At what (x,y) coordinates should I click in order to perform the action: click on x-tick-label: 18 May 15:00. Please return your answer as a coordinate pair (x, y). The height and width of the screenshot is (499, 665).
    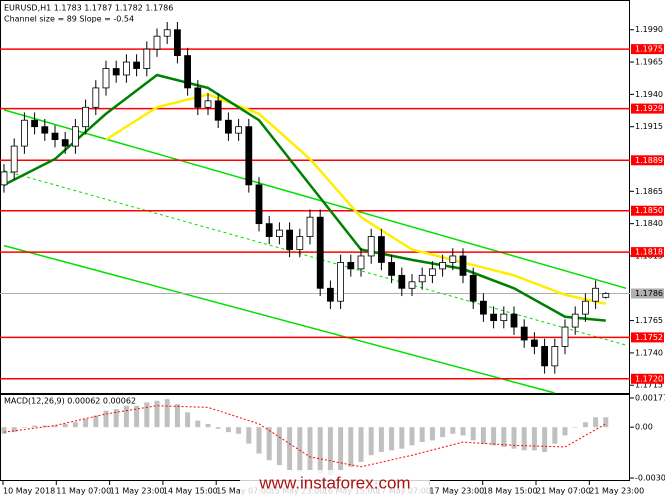
    Looking at the image, I should click on (510, 491).